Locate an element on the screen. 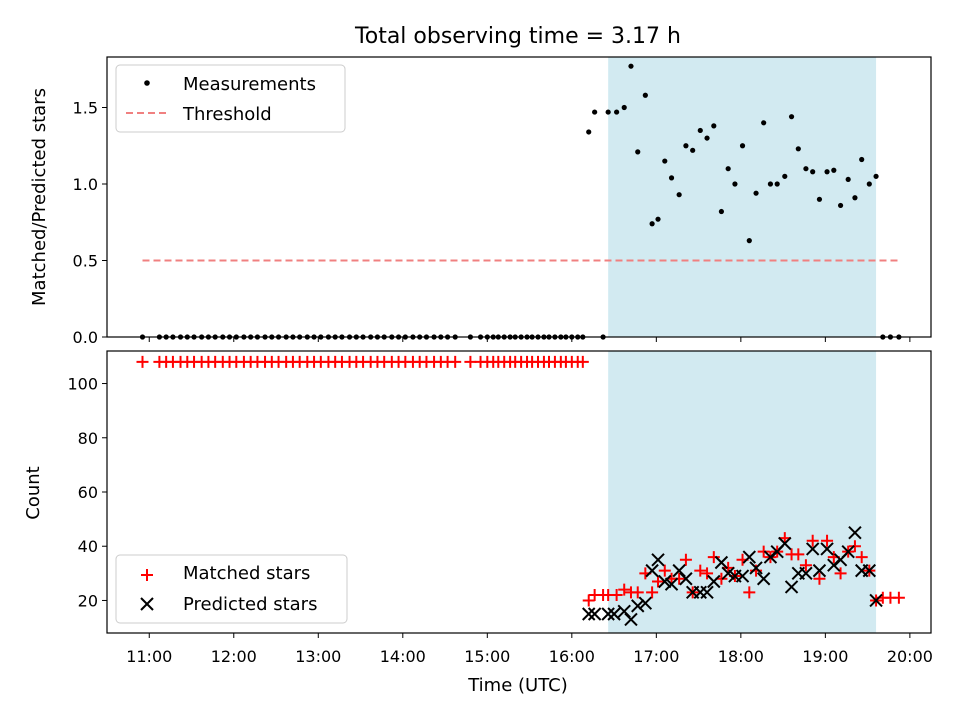  count-ytick-label: 60 is located at coordinates (88, 492).